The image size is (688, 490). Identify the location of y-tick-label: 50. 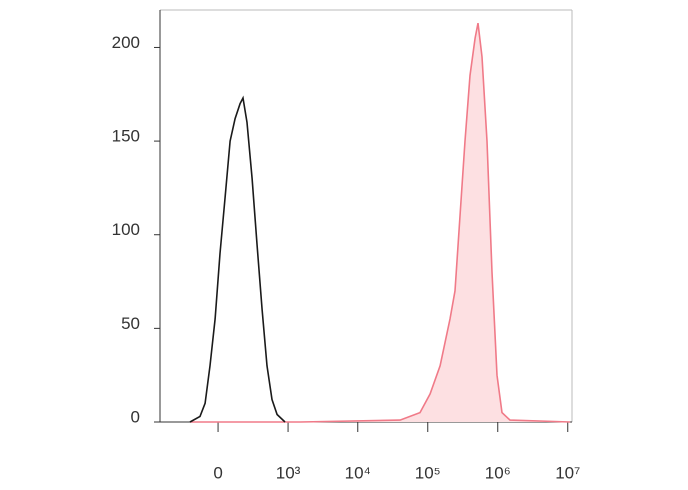
(130, 323).